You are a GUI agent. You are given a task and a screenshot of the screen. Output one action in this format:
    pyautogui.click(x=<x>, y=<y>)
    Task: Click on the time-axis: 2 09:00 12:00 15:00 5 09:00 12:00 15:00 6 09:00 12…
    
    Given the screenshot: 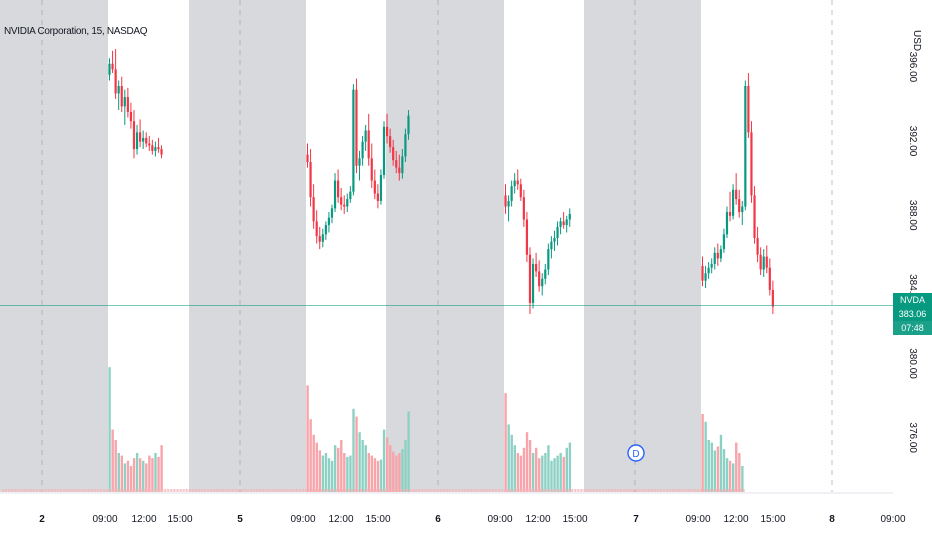 What is the action you would take?
    pyautogui.click(x=453, y=508)
    